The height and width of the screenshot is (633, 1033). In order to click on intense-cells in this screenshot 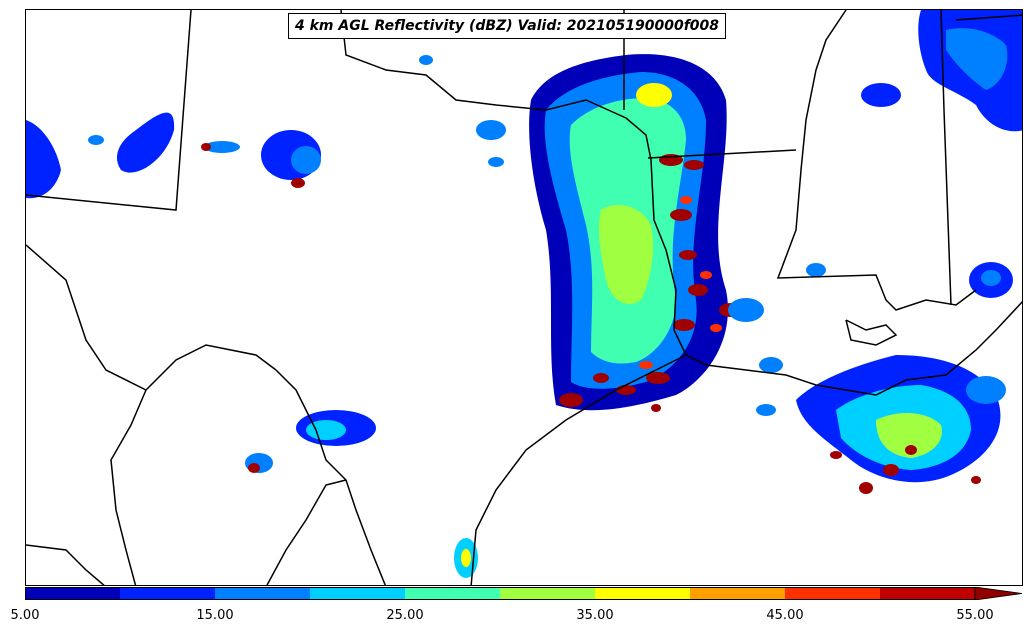, I will do `click(651, 283)`.